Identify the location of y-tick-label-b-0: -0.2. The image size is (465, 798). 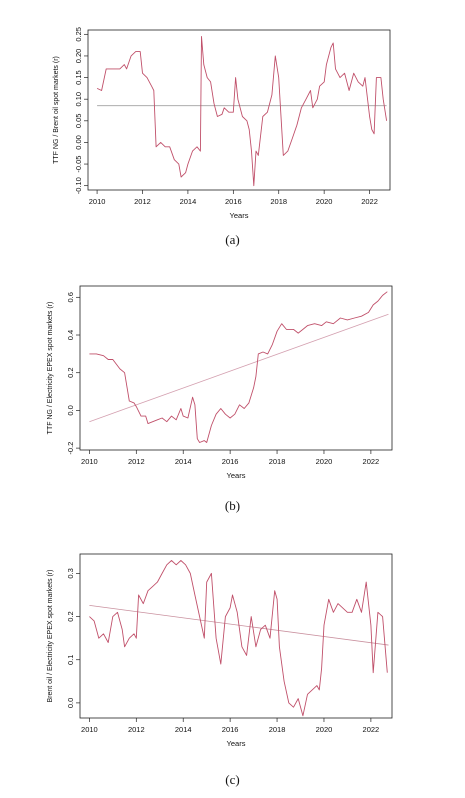
(70, 448).